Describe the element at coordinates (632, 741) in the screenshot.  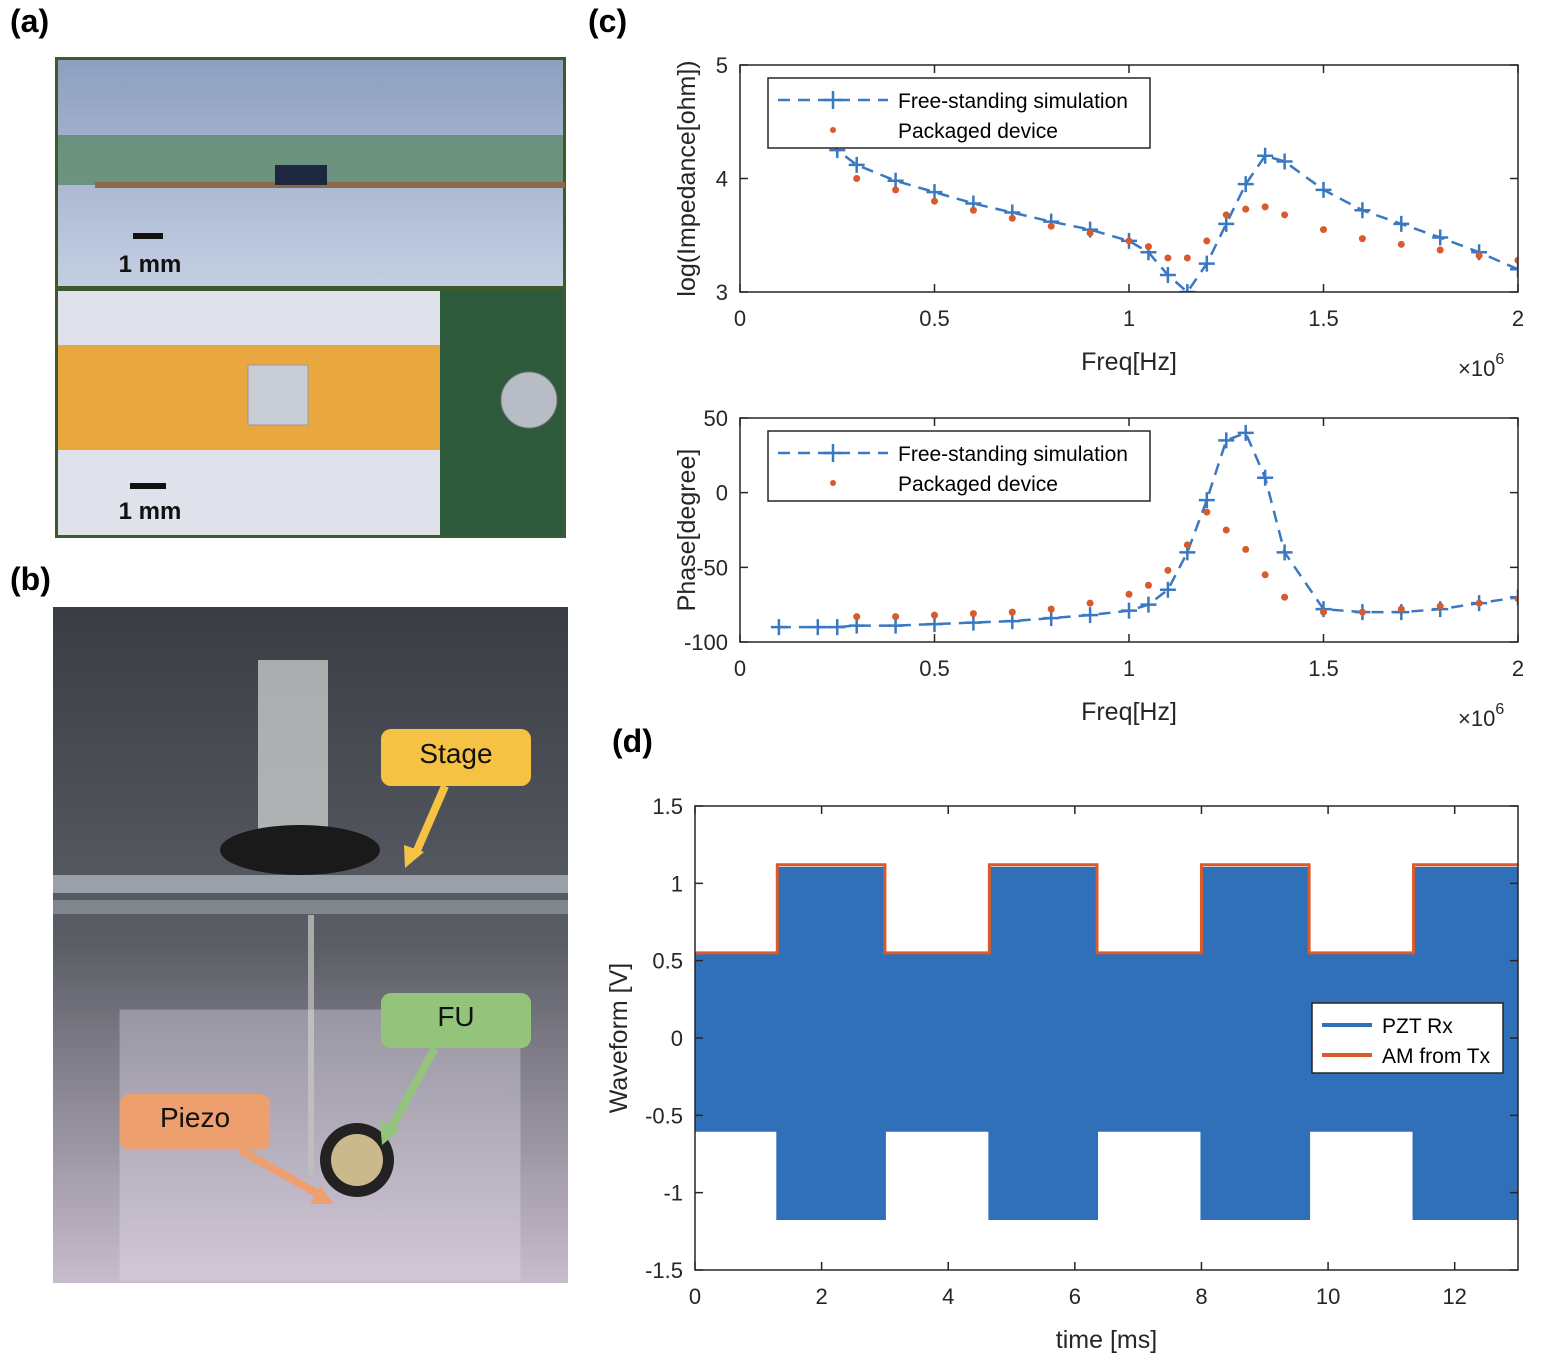
I see `panel-label: (d)` at that location.